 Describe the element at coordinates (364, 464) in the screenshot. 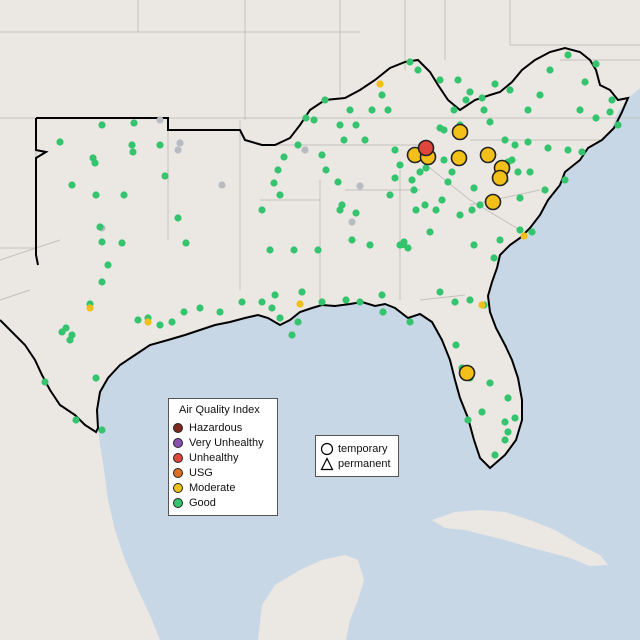

I see `legend-label: permanent` at that location.